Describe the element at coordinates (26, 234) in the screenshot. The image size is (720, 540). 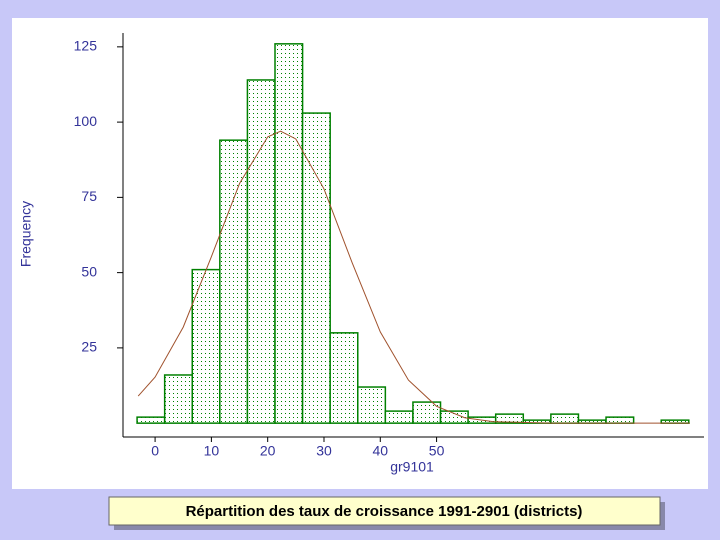
I see `y-axis-label: Frequency` at that location.